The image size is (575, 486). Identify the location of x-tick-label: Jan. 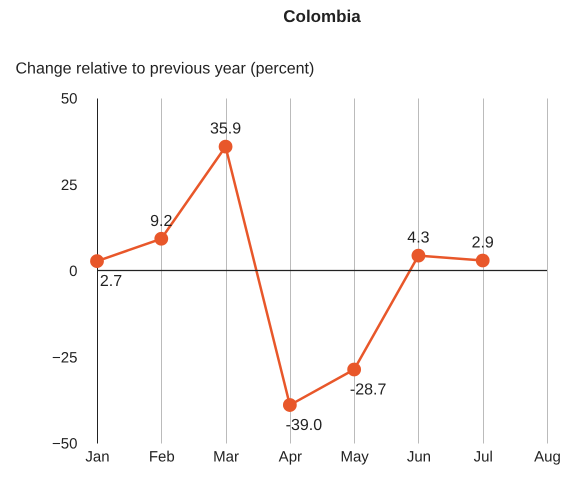
(97, 457).